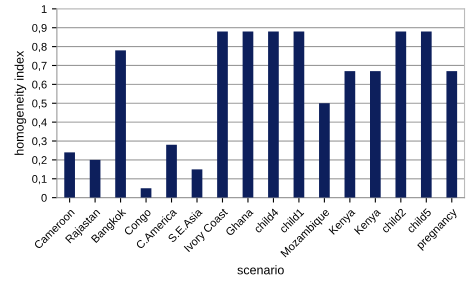 Image resolution: width=474 pixels, height=295 pixels. Describe the element at coordinates (39, 85) in the screenshot. I see `y-tick-label: 0,6` at that location.